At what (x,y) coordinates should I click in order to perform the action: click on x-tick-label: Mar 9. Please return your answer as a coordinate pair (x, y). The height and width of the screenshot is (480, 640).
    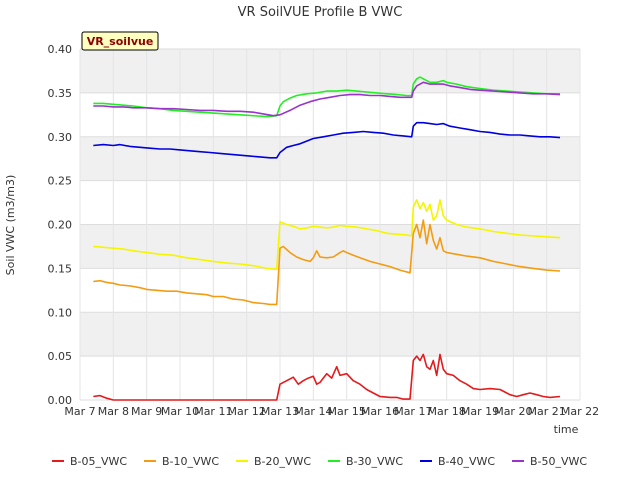
    Looking at the image, I should click on (146, 411).